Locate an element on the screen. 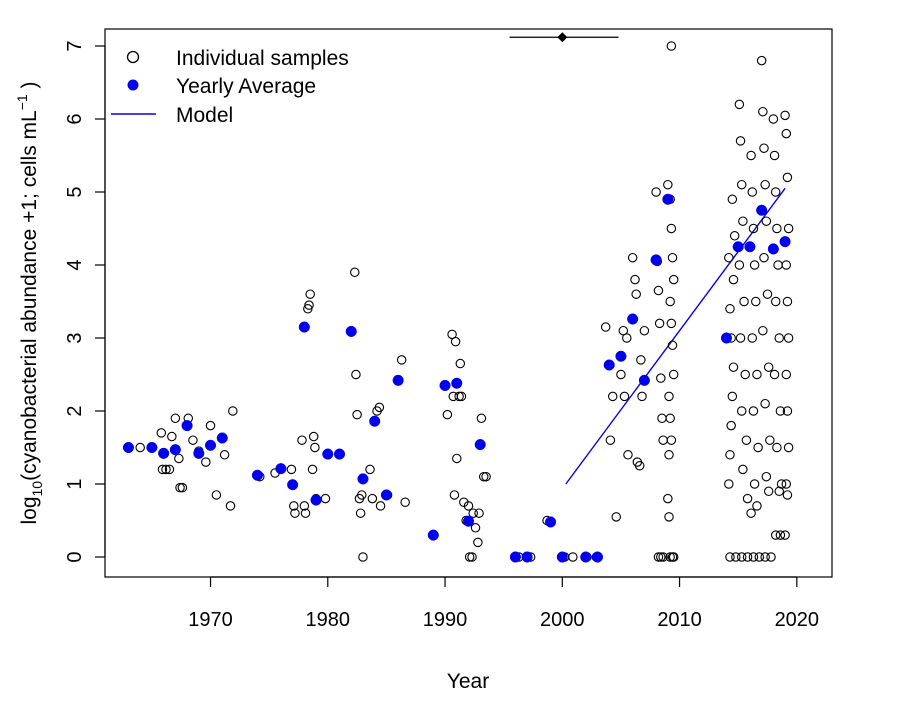  x-tick-label: 2020 is located at coordinates (797, 620).